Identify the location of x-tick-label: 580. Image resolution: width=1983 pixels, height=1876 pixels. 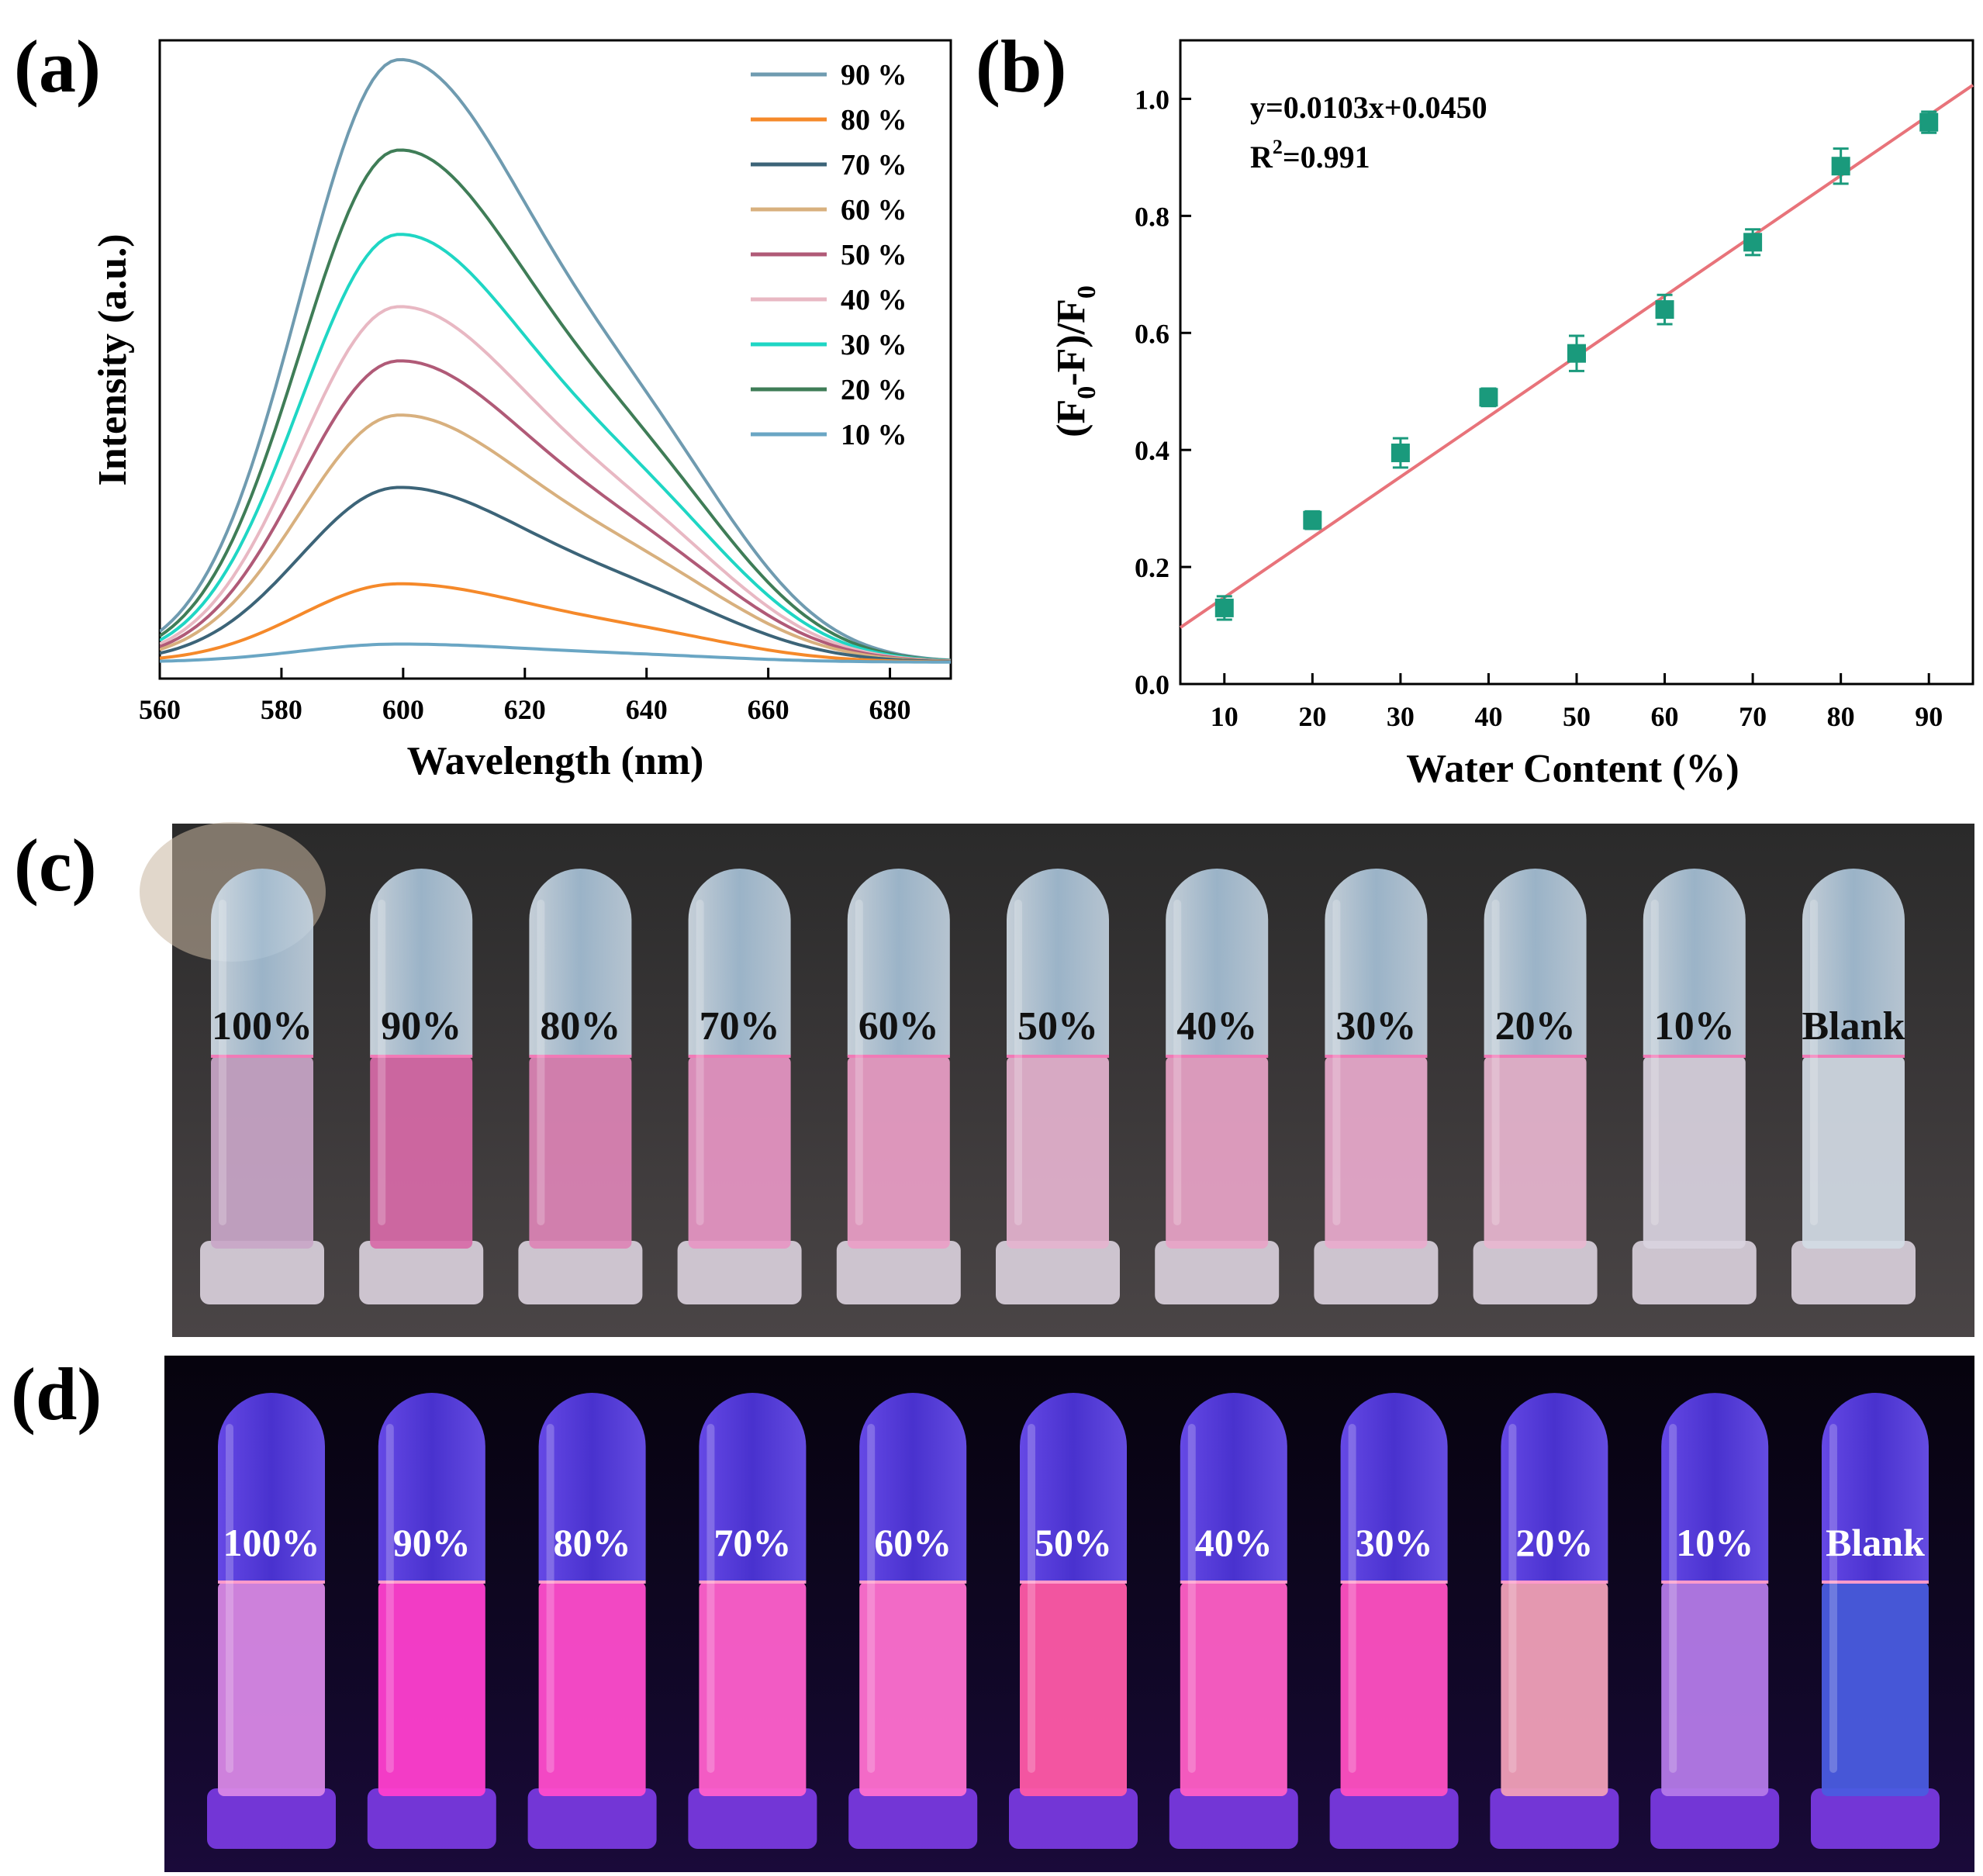
(281, 709).